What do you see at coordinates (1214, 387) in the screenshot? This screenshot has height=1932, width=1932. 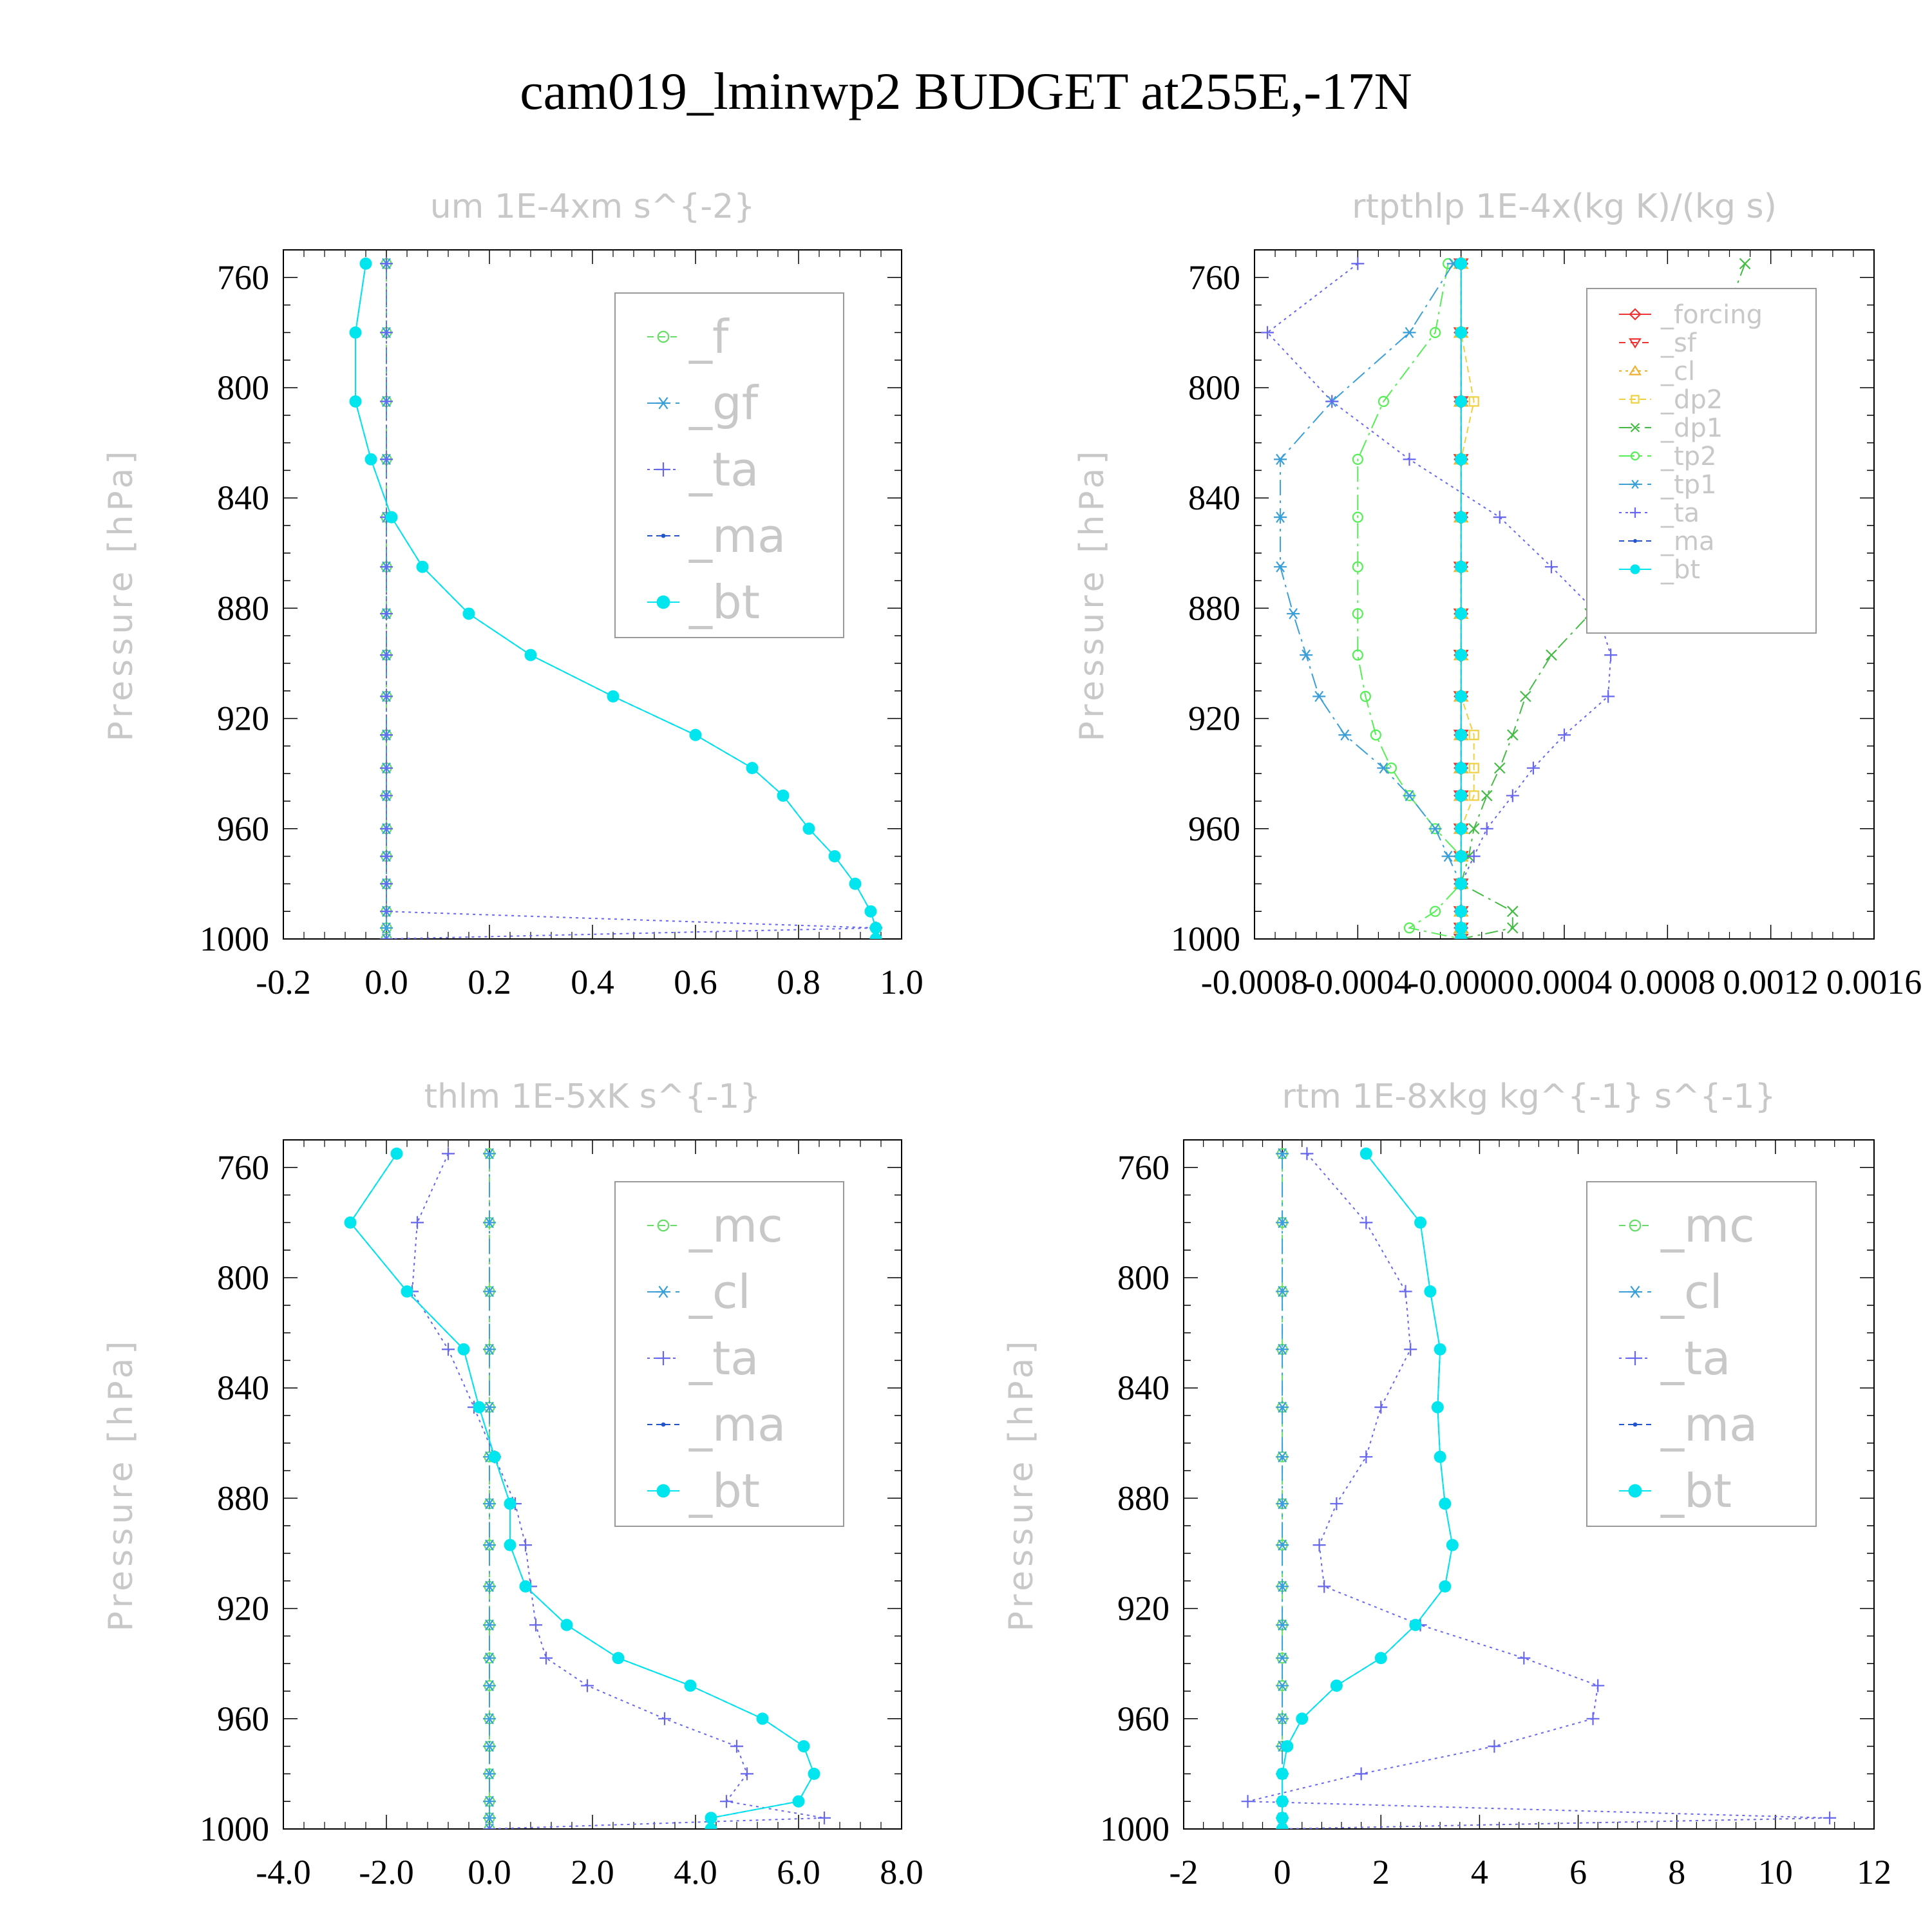 I see `y-tick-label: 800` at bounding box center [1214, 387].